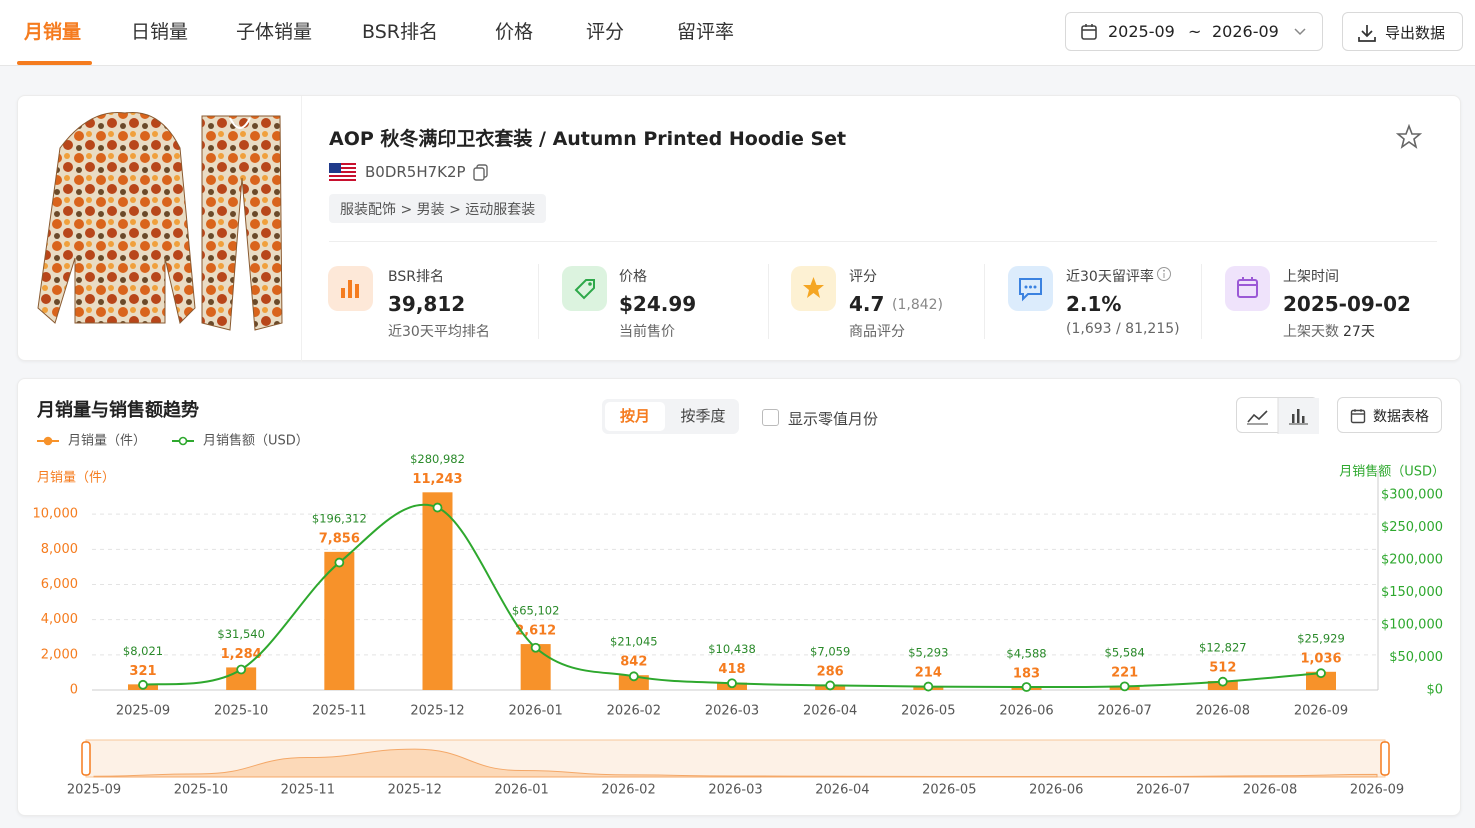 This screenshot has width=1475, height=828. I want to click on y-axis-label: 月销量（件）, so click(76, 478).